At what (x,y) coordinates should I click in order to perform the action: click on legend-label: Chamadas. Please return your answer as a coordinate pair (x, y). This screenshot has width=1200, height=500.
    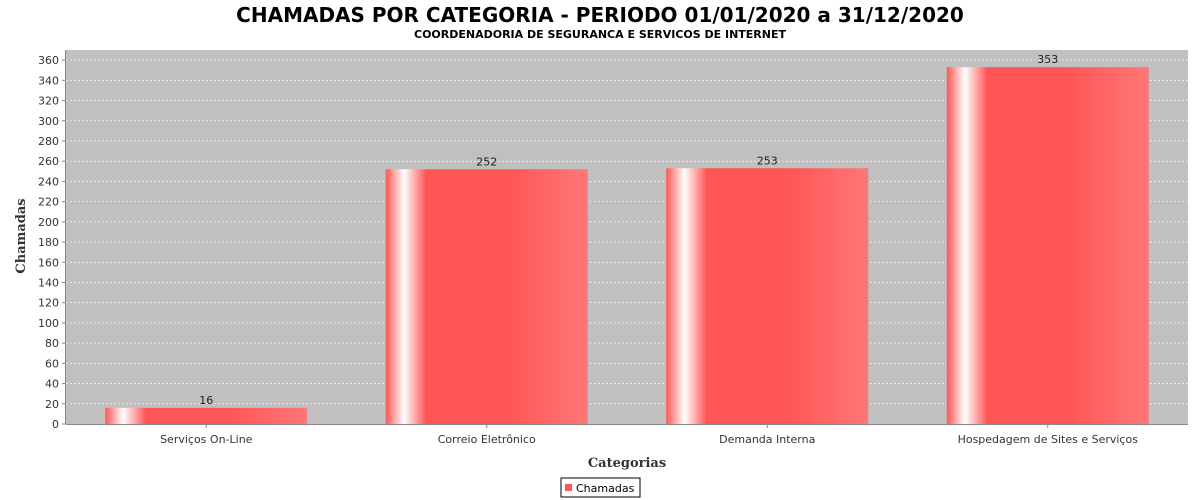
    Looking at the image, I should click on (605, 488).